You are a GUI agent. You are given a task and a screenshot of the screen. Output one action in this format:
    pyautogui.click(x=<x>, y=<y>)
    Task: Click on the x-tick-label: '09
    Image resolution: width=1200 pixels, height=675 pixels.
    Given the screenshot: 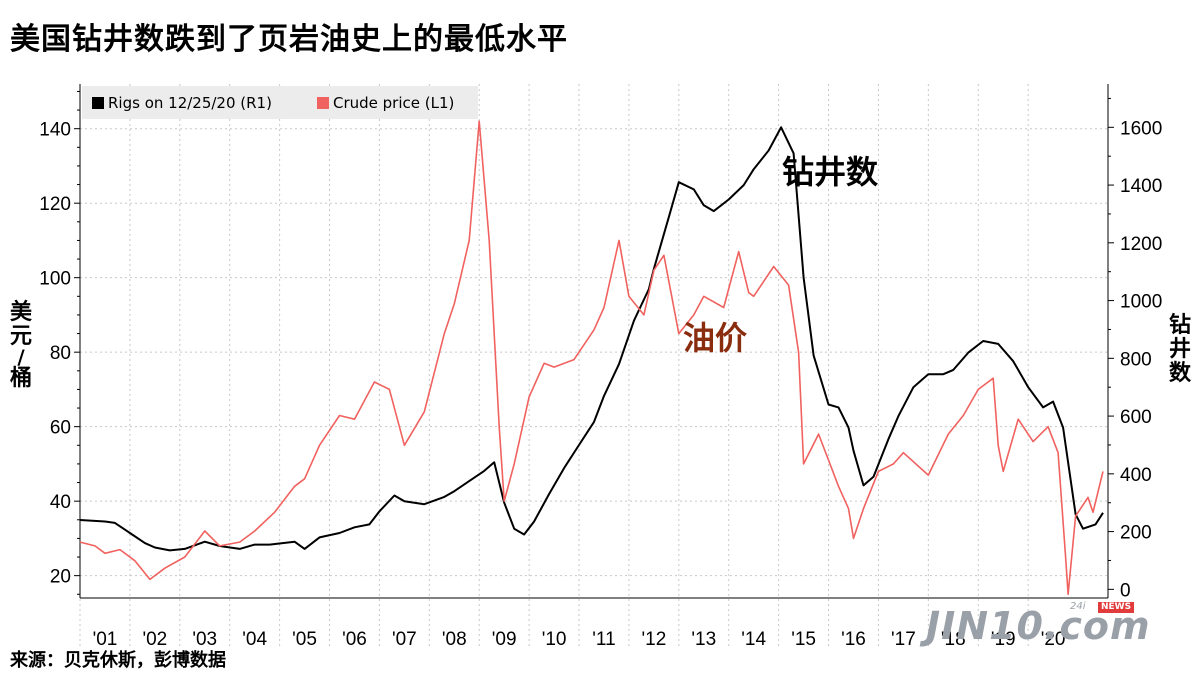 What is the action you would take?
    pyautogui.click(x=504, y=639)
    